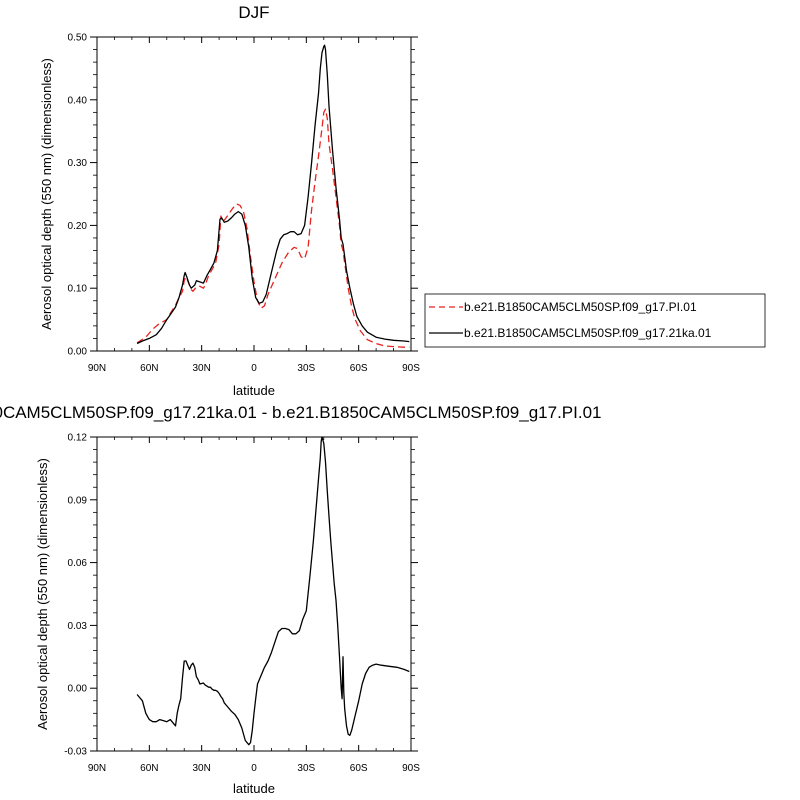  What do you see at coordinates (78, 226) in the screenshot?
I see `top-y-tick-label: 0.20` at bounding box center [78, 226].